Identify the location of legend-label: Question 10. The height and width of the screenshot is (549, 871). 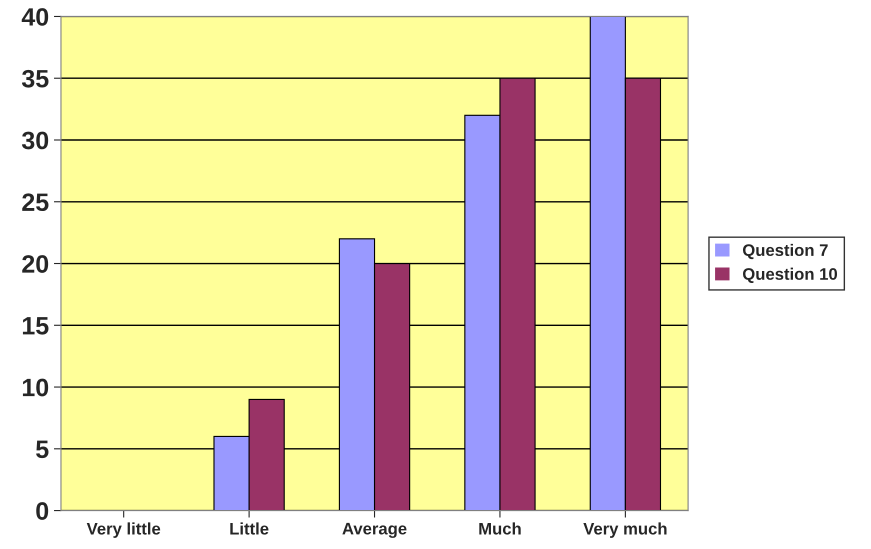
(790, 276).